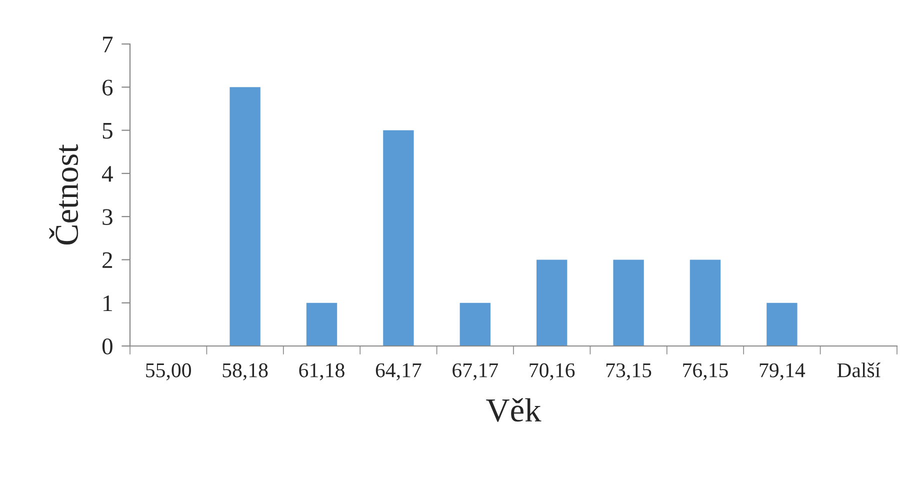 The width and height of the screenshot is (912, 478). What do you see at coordinates (63, 194) in the screenshot?
I see `y-axis-title: Četnost` at bounding box center [63, 194].